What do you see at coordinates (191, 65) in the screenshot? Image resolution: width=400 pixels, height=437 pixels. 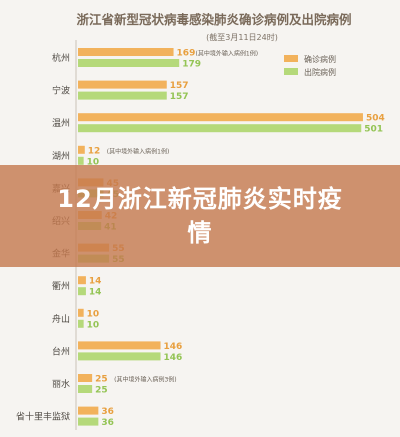 I see `data-label: 179` at bounding box center [191, 65].